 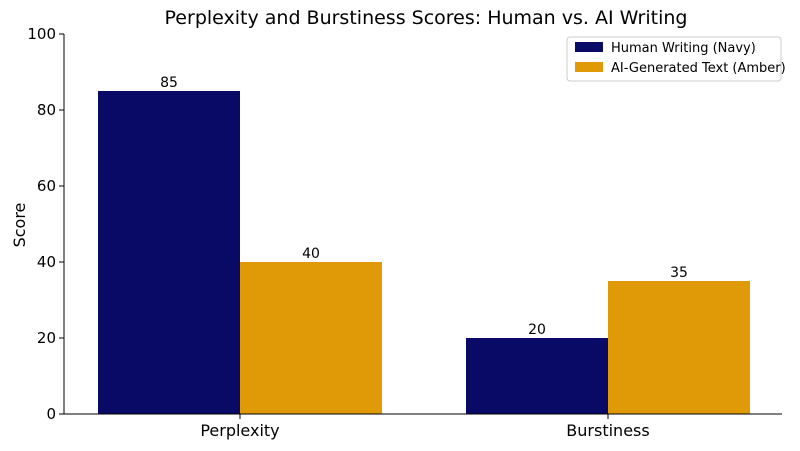 I want to click on legend-frame, so click(x=674, y=59).